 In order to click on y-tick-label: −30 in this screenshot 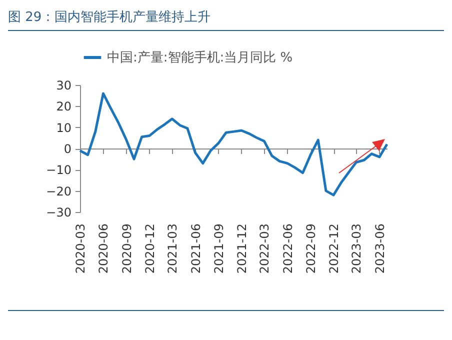, I will do `click(59, 213)`.